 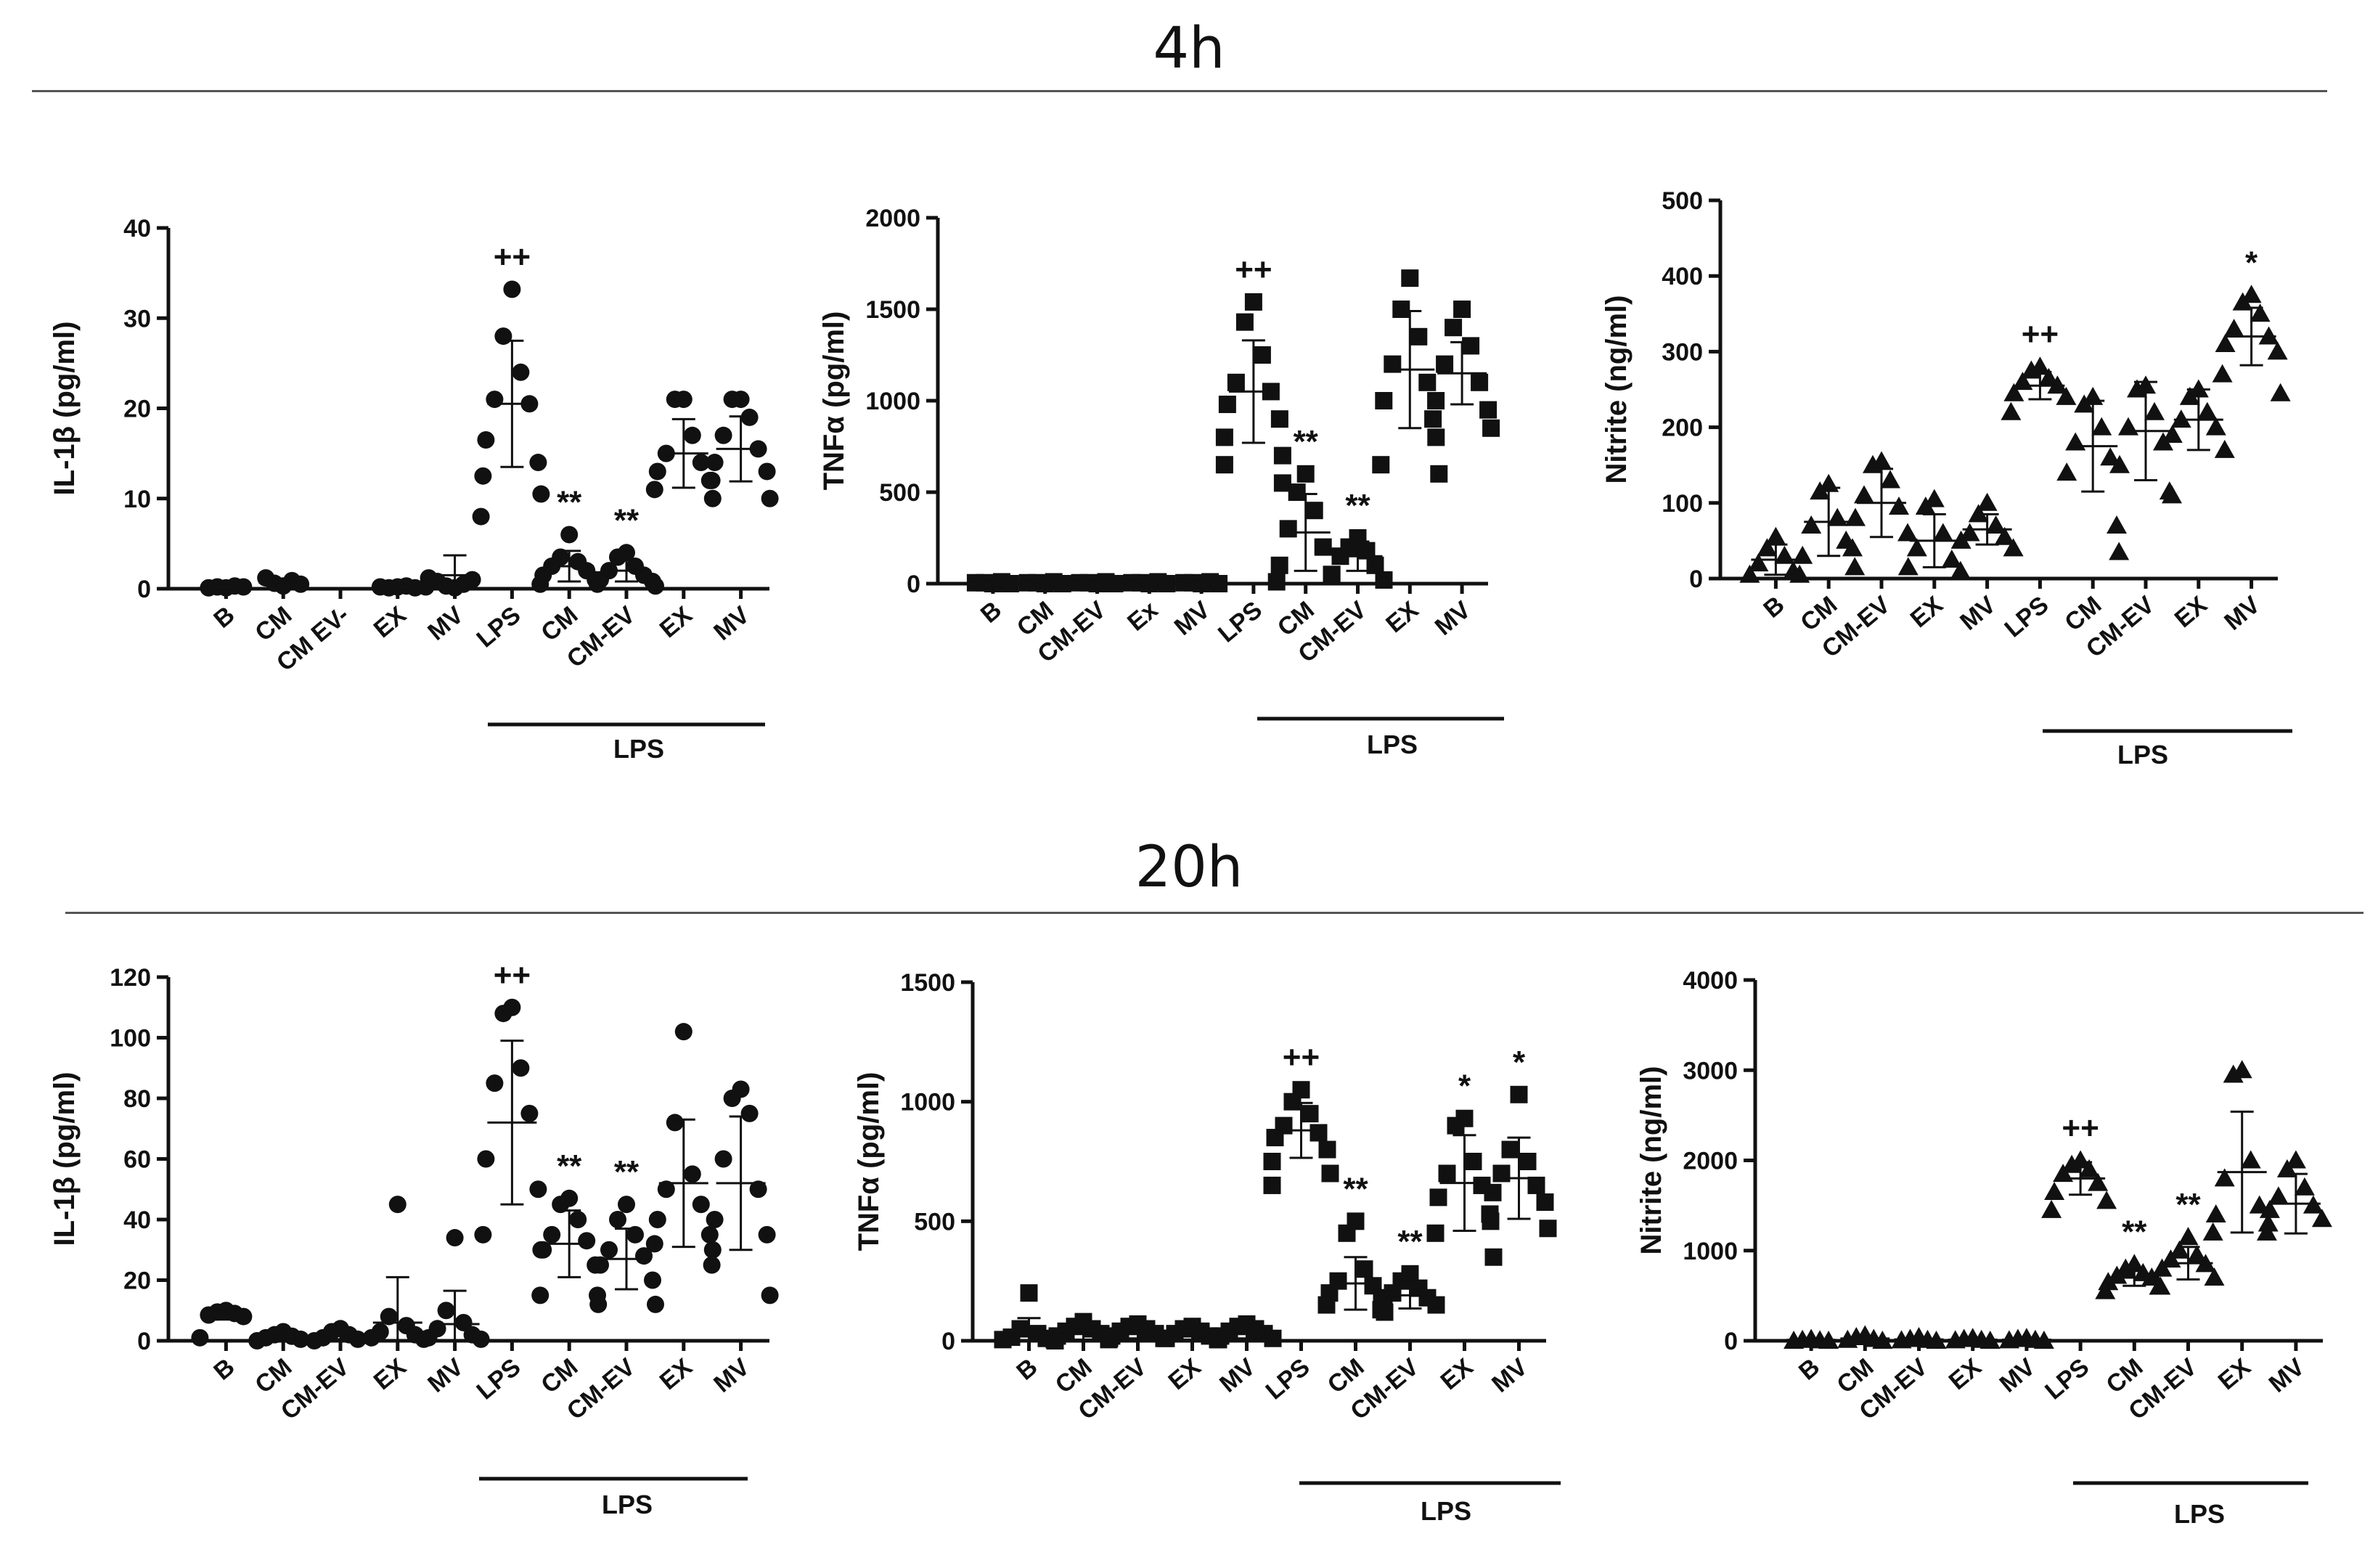 What do you see at coordinates (137, 1099) in the screenshot?
I see `y-tick-label: 80` at bounding box center [137, 1099].